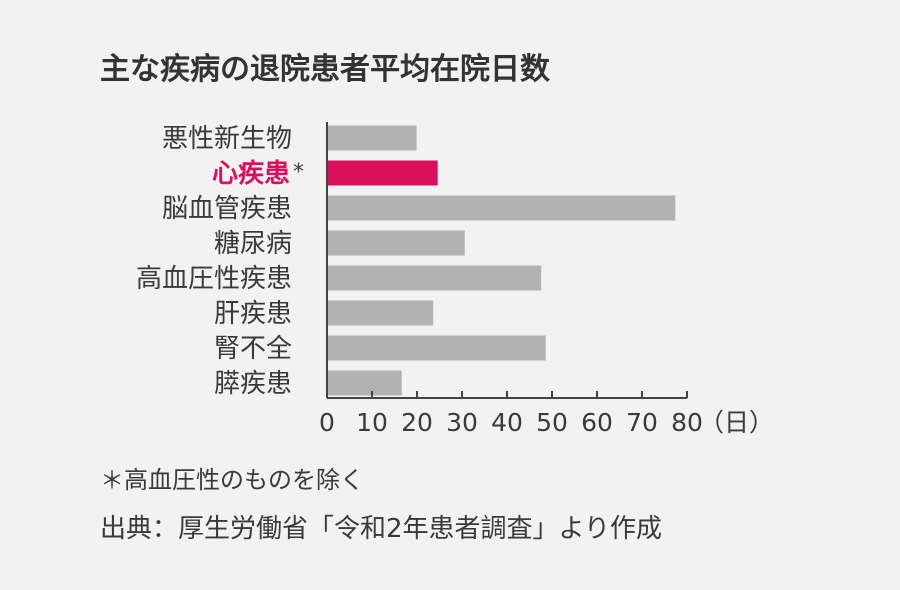 Image resolution: width=900 pixels, height=590 pixels. What do you see at coordinates (381, 529) in the screenshot?
I see `source-credit: 出典：厚生労働省「令和2年患者調査」より作成` at bounding box center [381, 529].